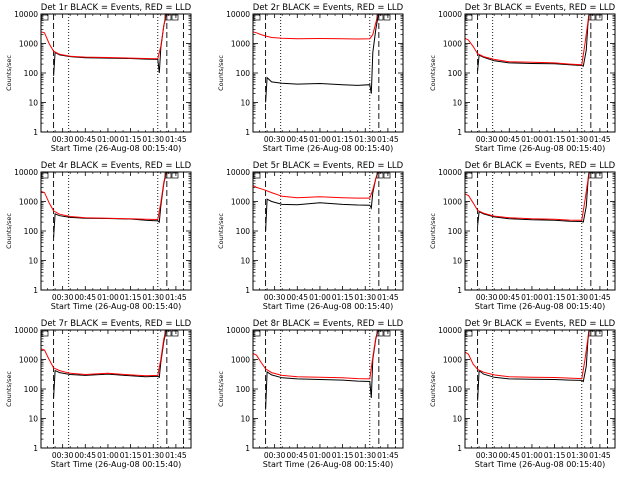 The height and width of the screenshot is (480, 640). What do you see at coordinates (540, 324) in the screenshot?
I see `chart-title: Det 9r BLACK = Events, RED = LLD` at bounding box center [540, 324].